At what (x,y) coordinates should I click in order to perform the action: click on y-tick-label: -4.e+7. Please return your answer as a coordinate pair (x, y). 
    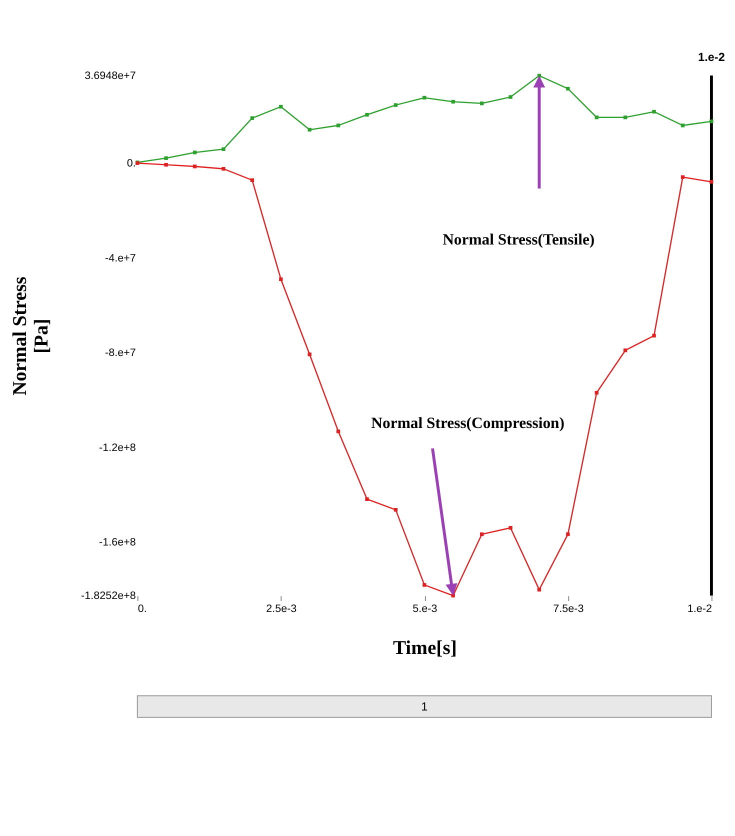
    Looking at the image, I should click on (120, 258).